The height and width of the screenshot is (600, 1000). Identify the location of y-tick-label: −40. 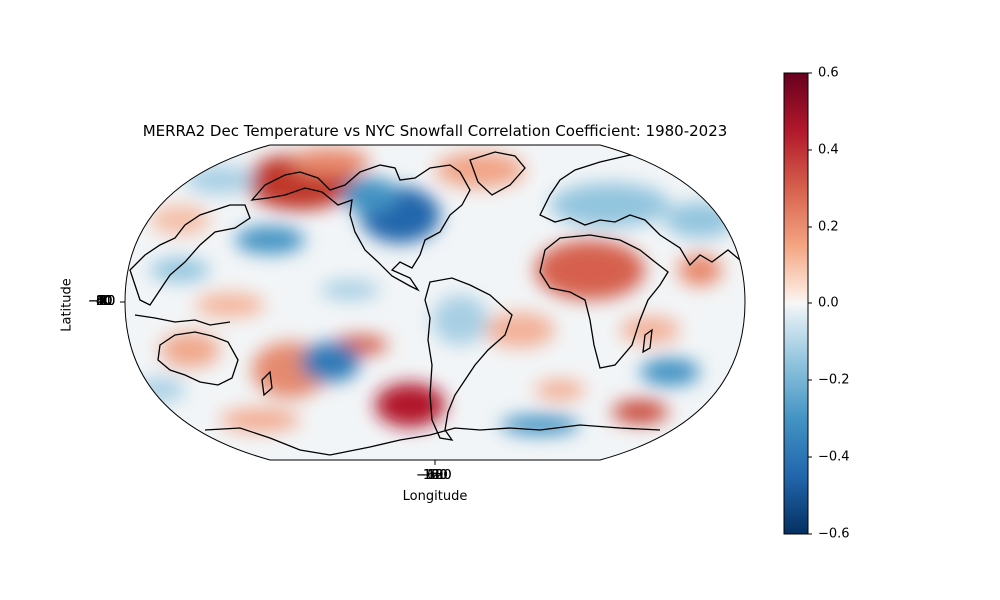
(102, 301).